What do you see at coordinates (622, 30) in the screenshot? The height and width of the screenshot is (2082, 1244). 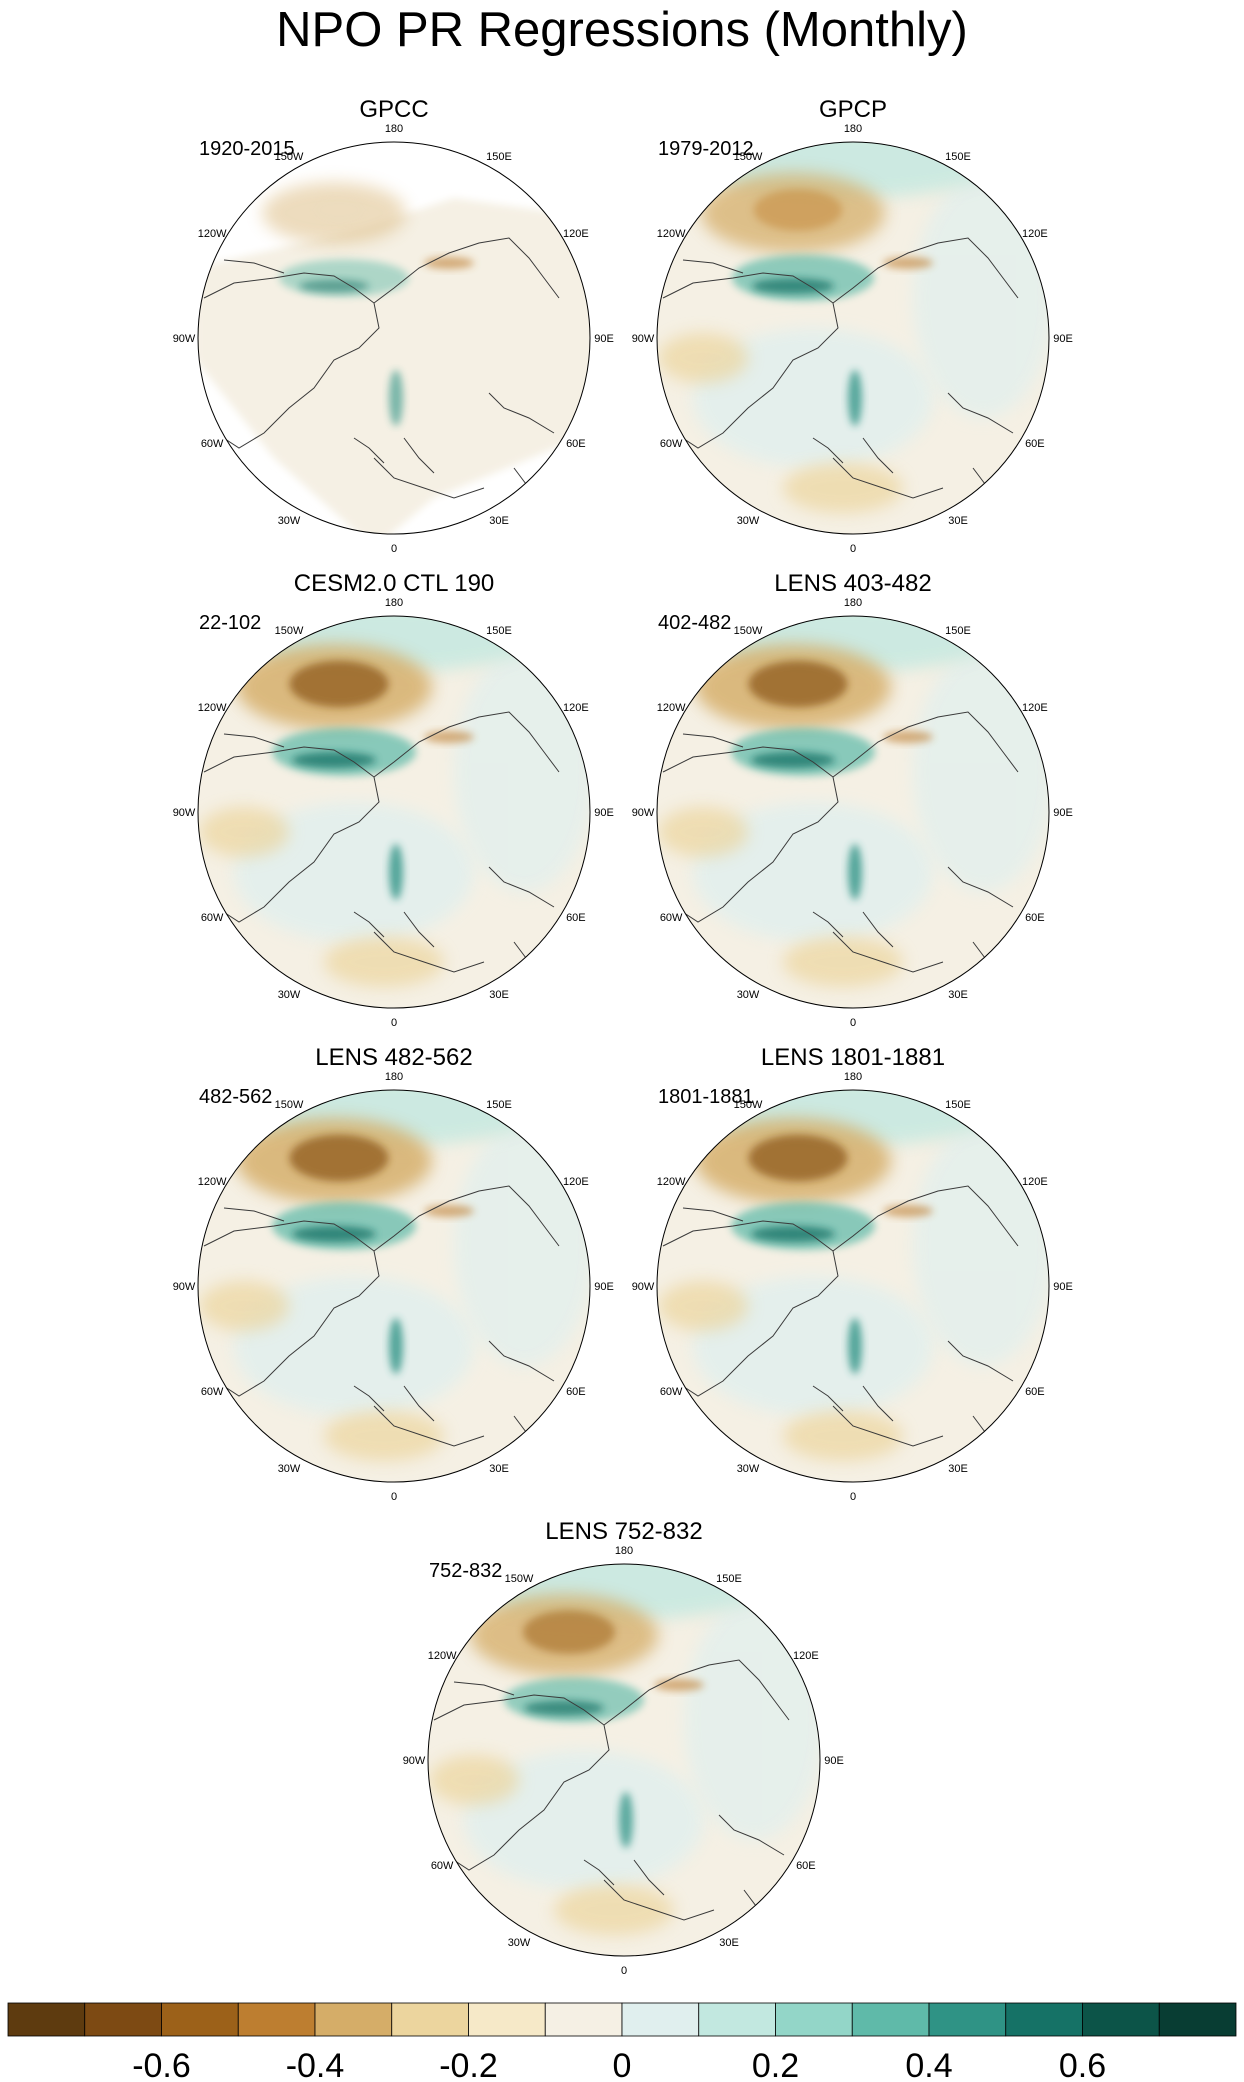 I see `figure-title: NPO PR Regressions (Monthly)` at bounding box center [622, 30].